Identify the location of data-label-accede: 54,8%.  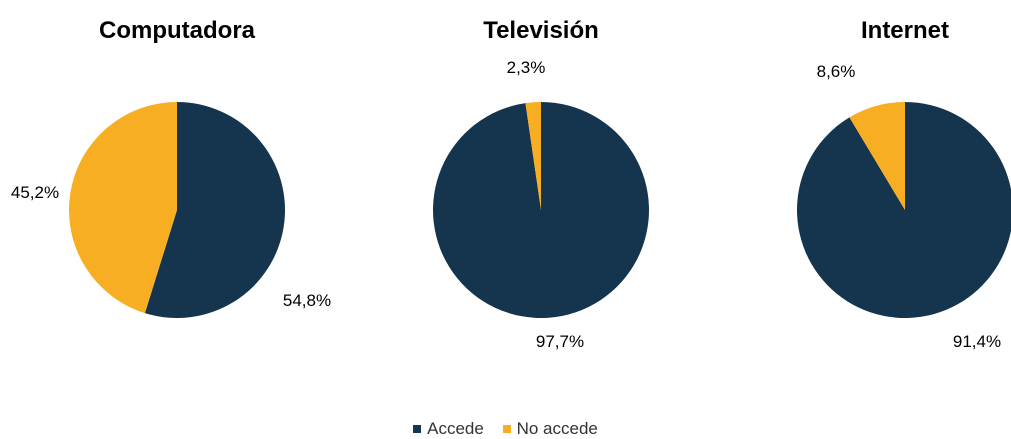
(307, 300).